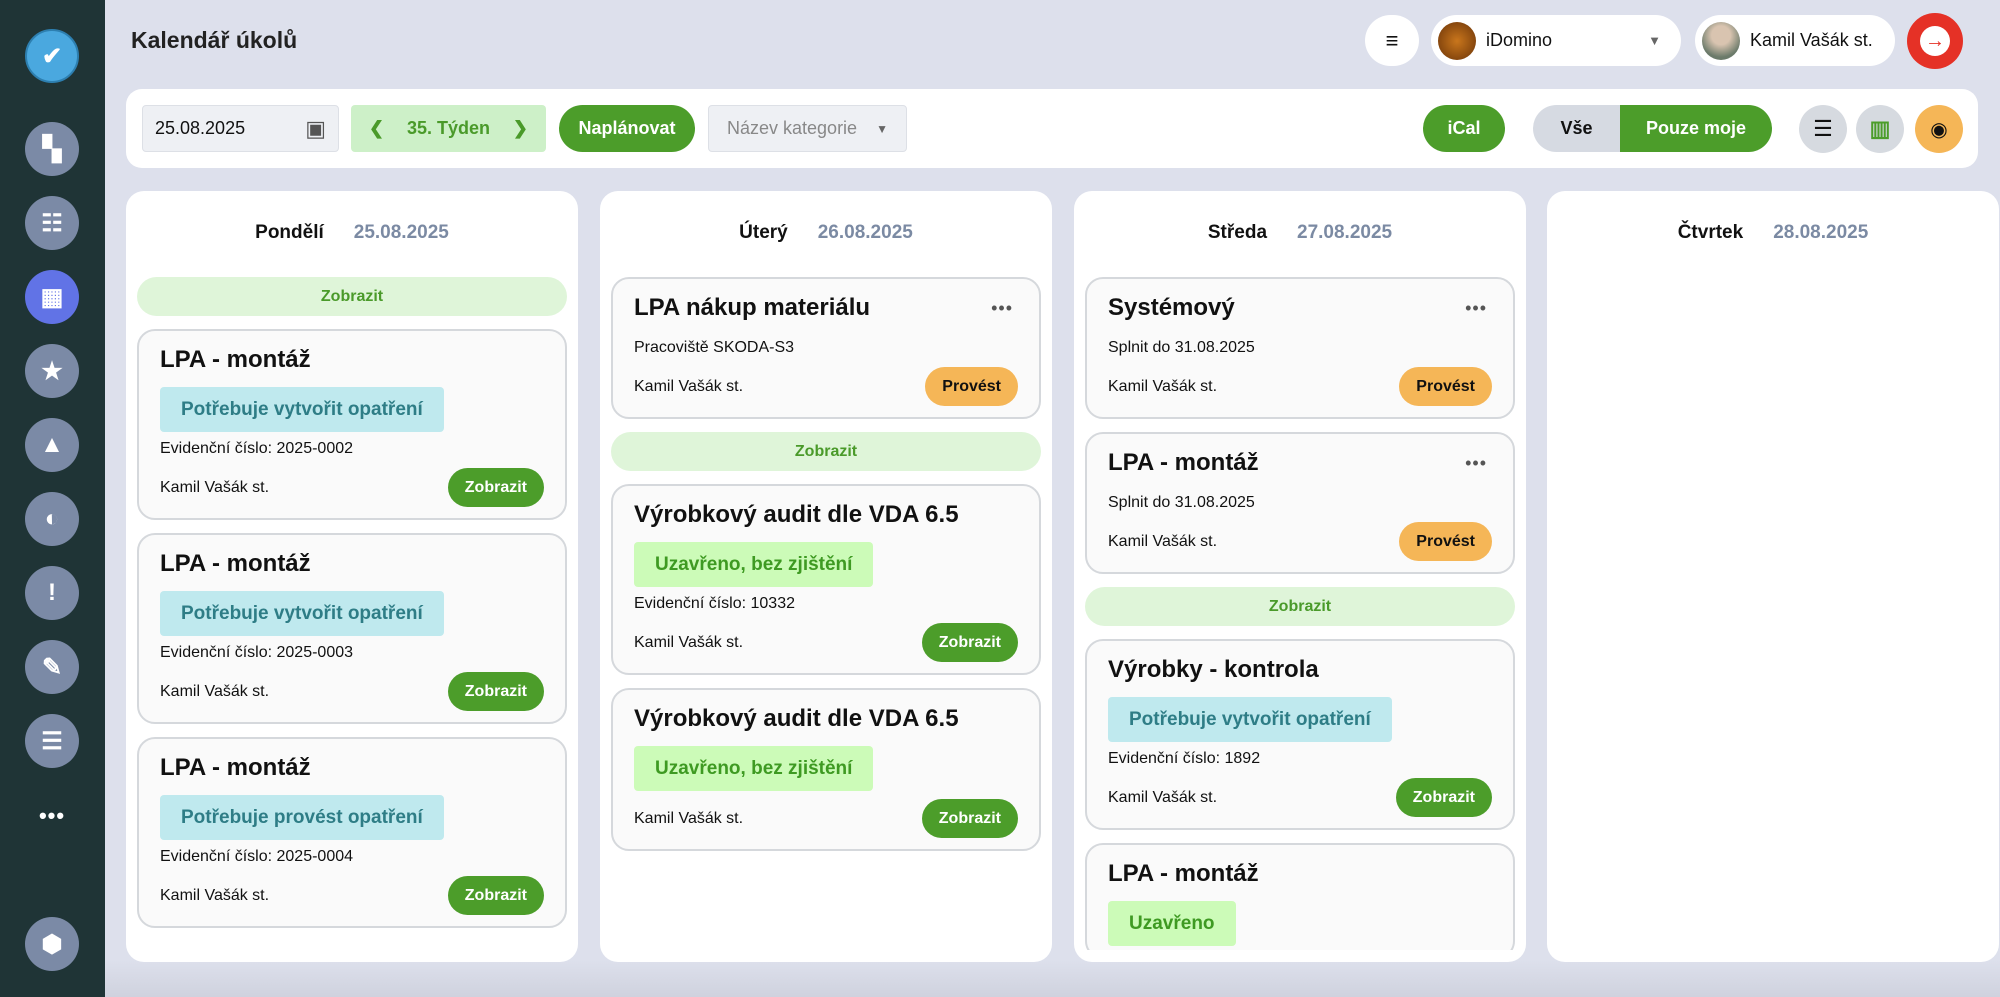 This screenshot has height=997, width=2000. What do you see at coordinates (52, 223) in the screenshot?
I see `checklist-icon: ☷` at bounding box center [52, 223].